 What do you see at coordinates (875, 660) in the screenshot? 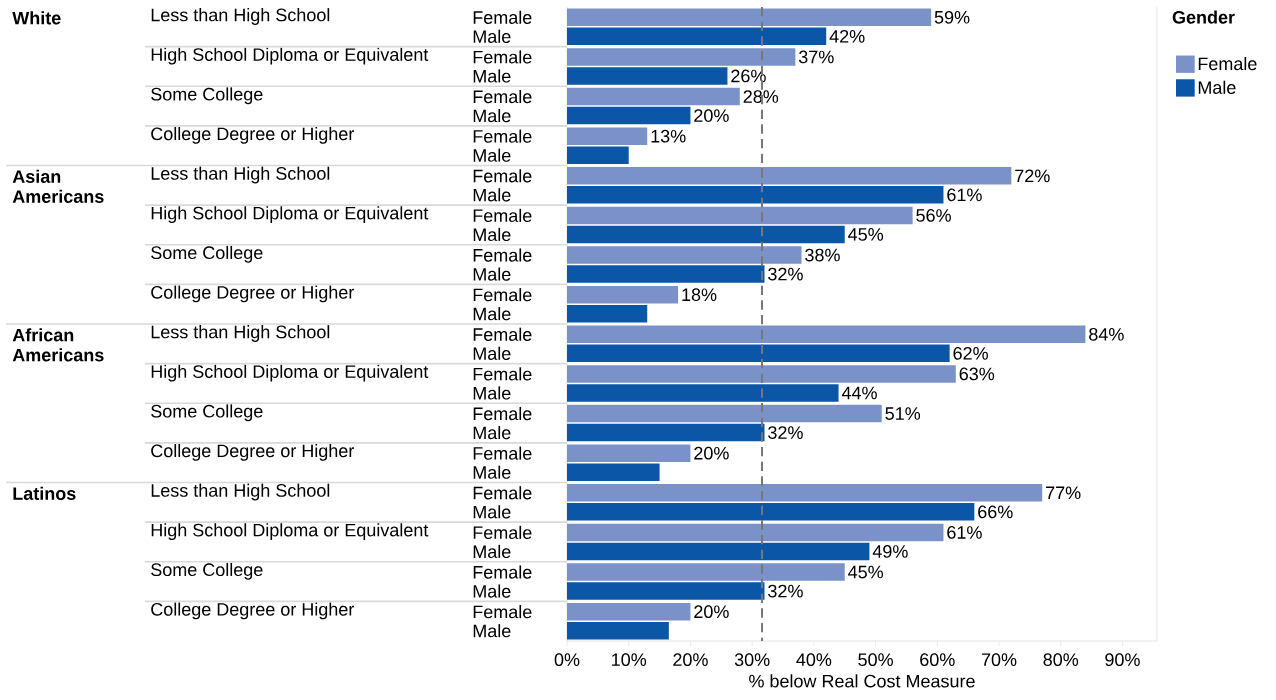
I see `x-tick-label: 50%` at bounding box center [875, 660].